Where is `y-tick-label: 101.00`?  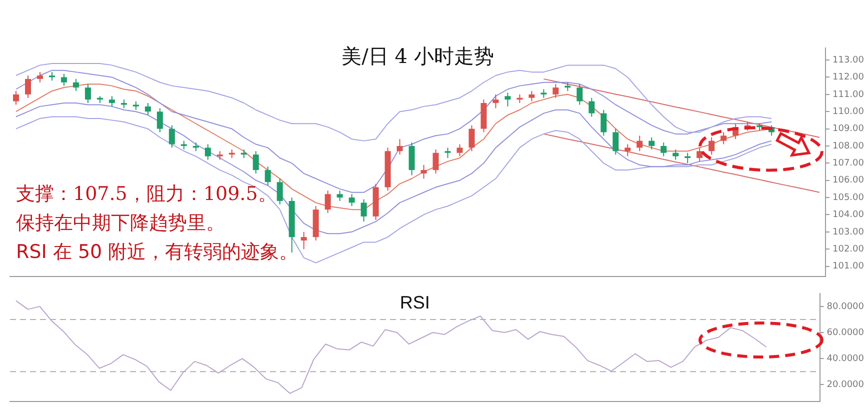
y-tick-label: 101.00 is located at coordinates (848, 267).